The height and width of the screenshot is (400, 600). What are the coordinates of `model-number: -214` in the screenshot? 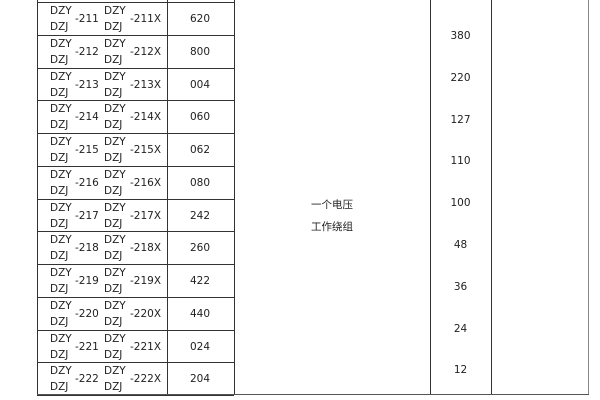 It's located at (87, 117).